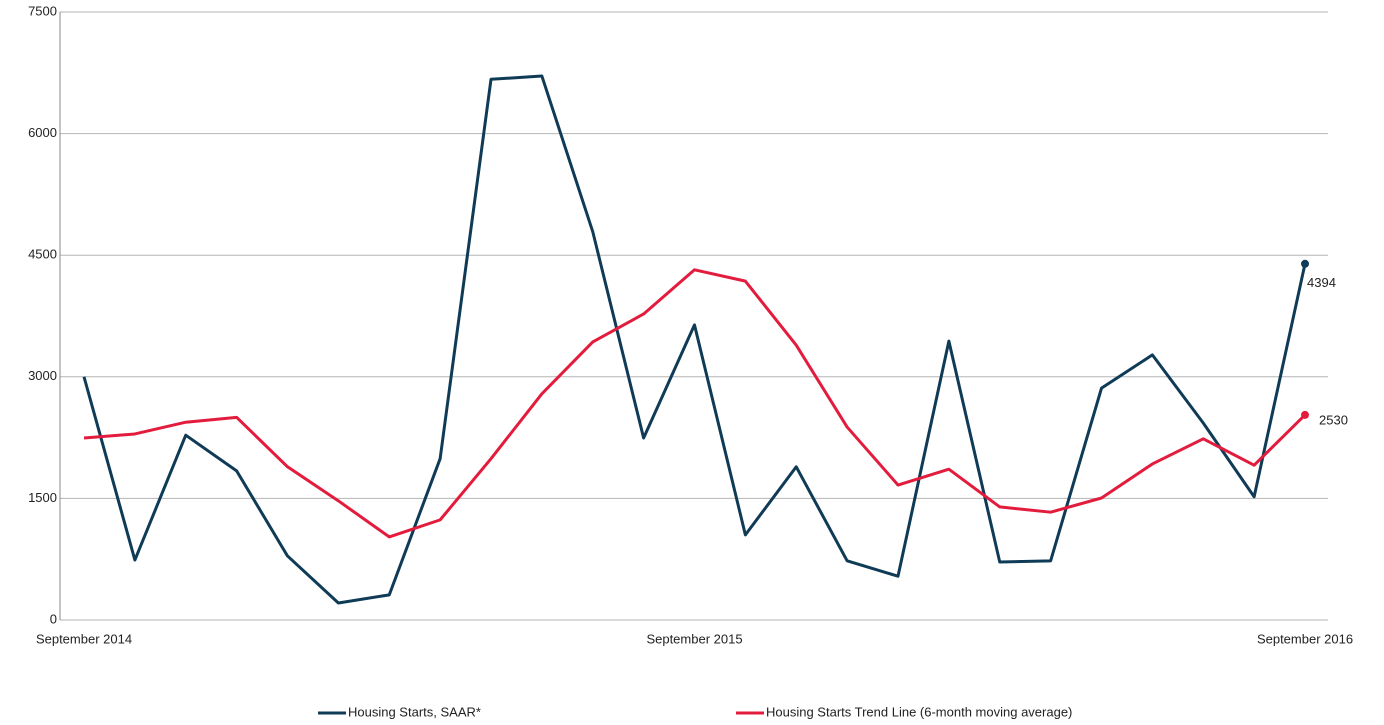  What do you see at coordinates (694, 638) in the screenshot?
I see `x-tick-label: September 2015` at bounding box center [694, 638].